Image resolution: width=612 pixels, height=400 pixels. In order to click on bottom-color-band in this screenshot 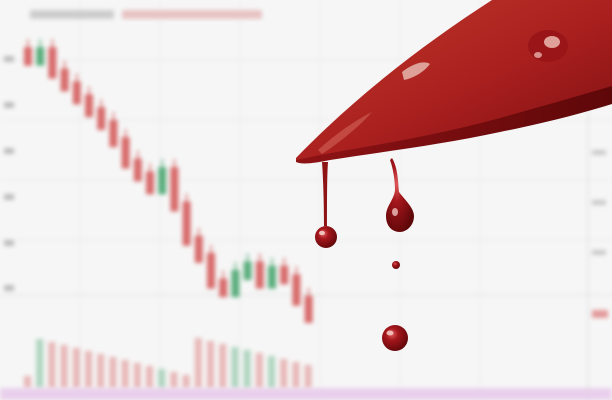, I will do `click(306, 394)`.